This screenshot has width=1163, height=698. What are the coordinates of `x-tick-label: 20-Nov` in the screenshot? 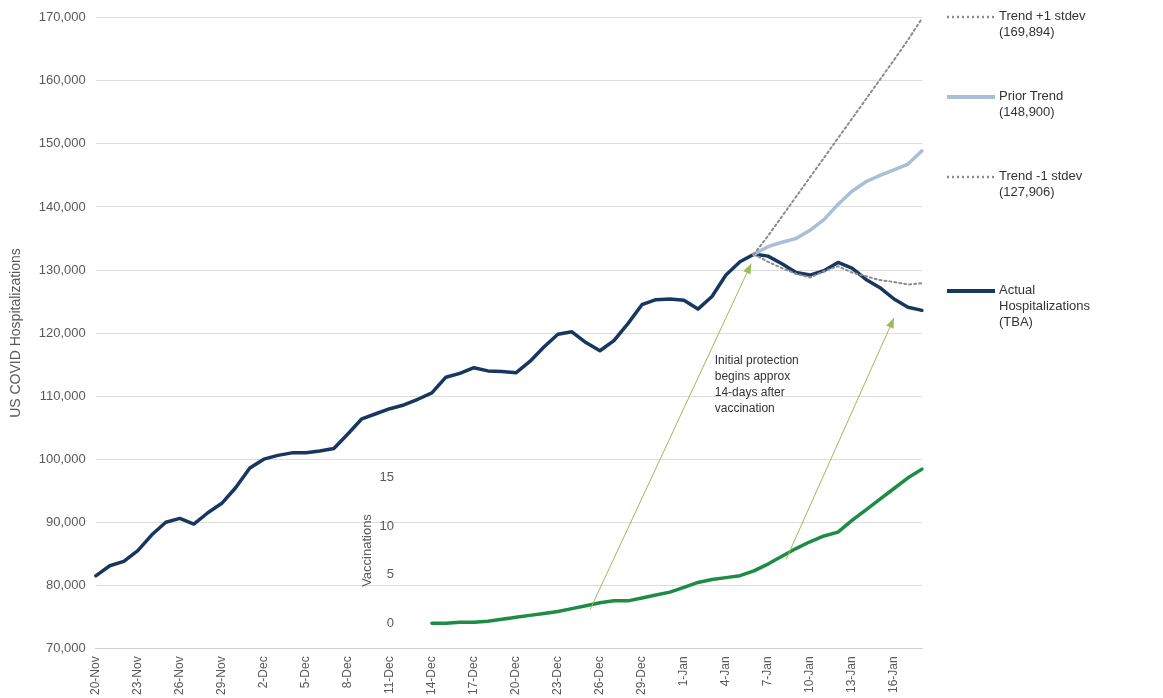 It's located at (95, 675).